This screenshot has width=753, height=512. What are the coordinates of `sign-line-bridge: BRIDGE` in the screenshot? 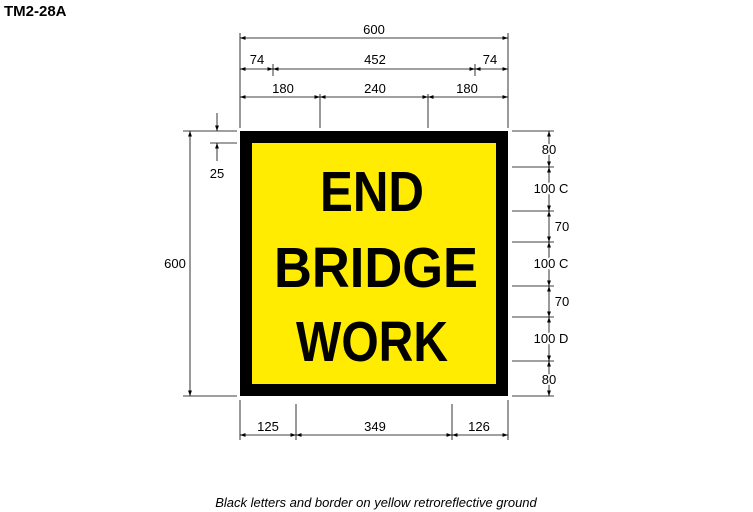 It's located at (376, 268).